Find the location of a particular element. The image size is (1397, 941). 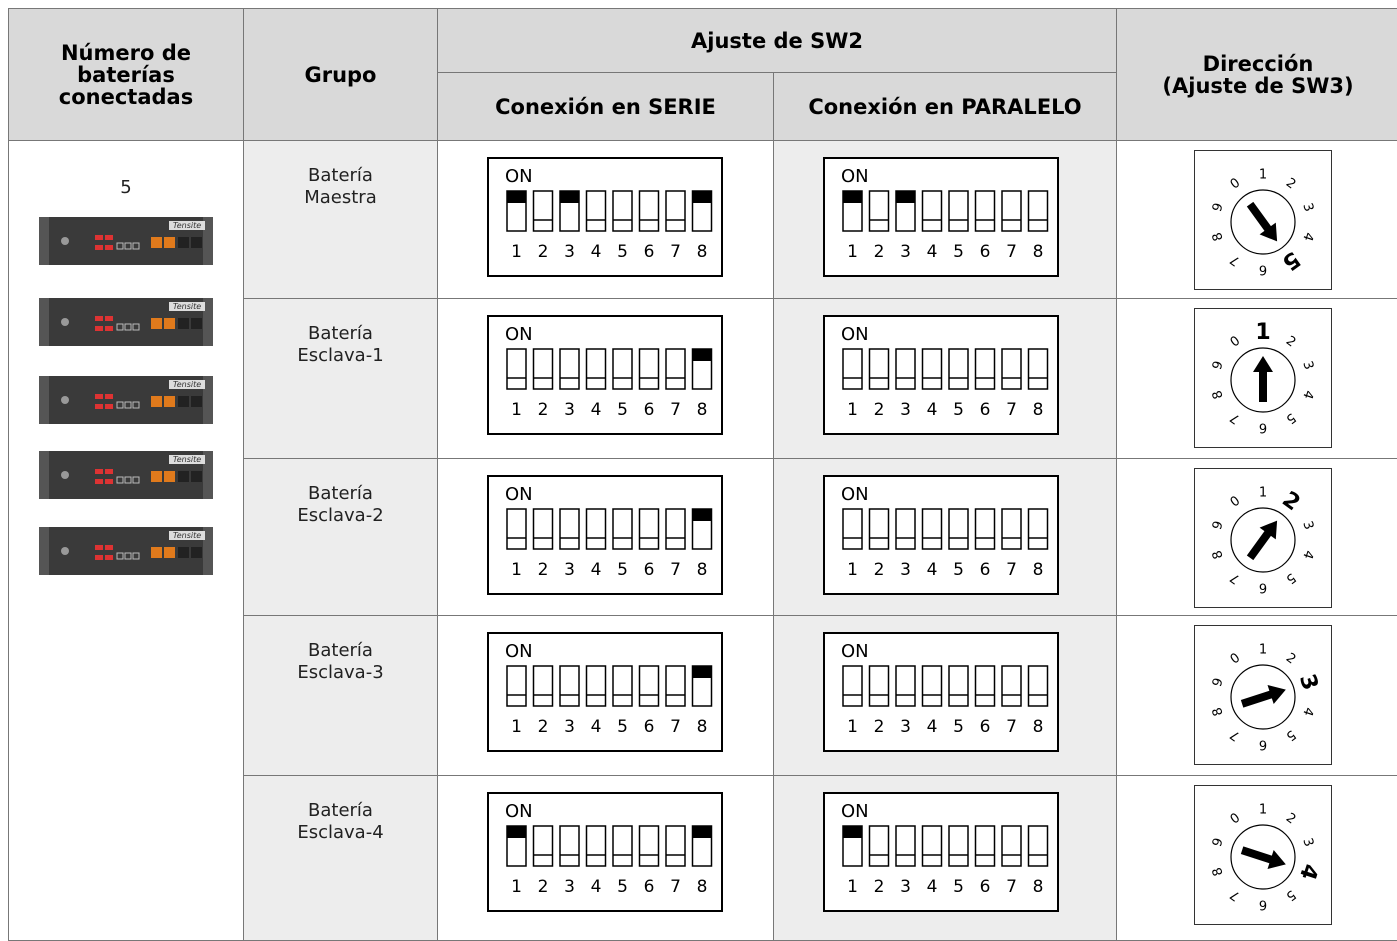

parallel-cell: ON 1 2 3 4 5 6 7 8 is located at coordinates (945, 378).